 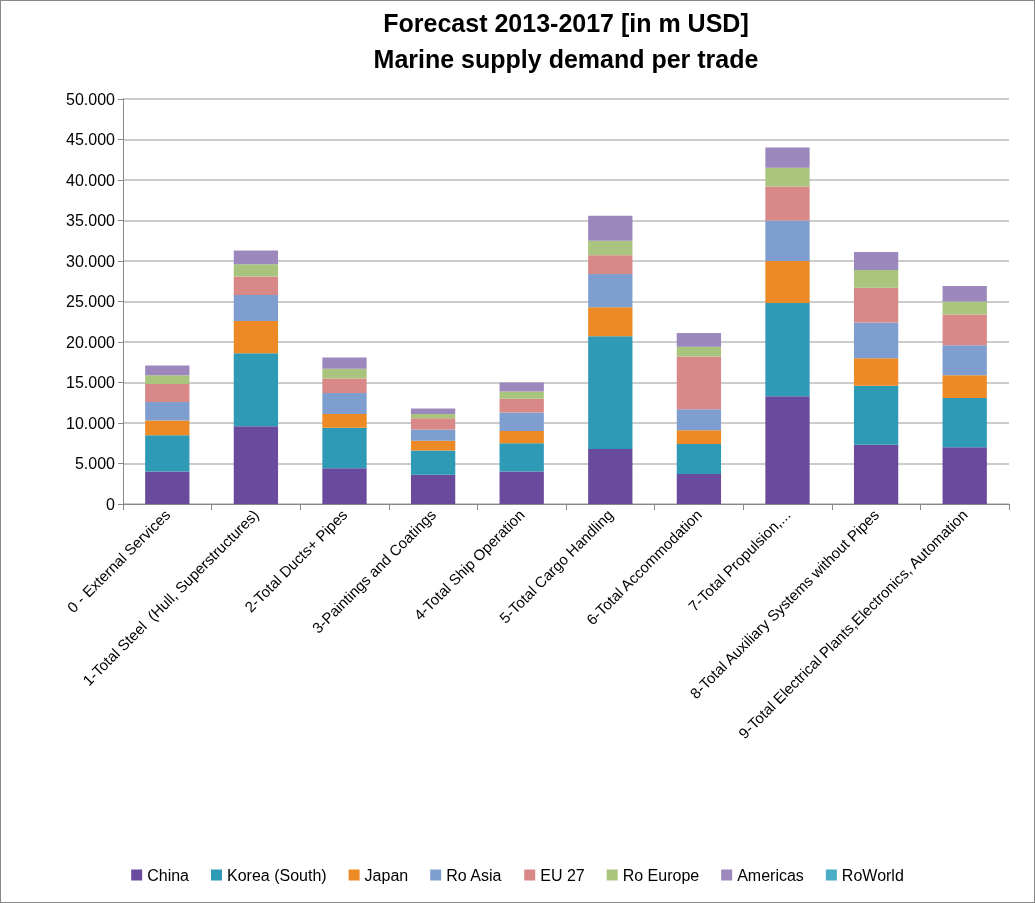 I want to click on y-tick-label: 5.000, so click(x=95, y=463).